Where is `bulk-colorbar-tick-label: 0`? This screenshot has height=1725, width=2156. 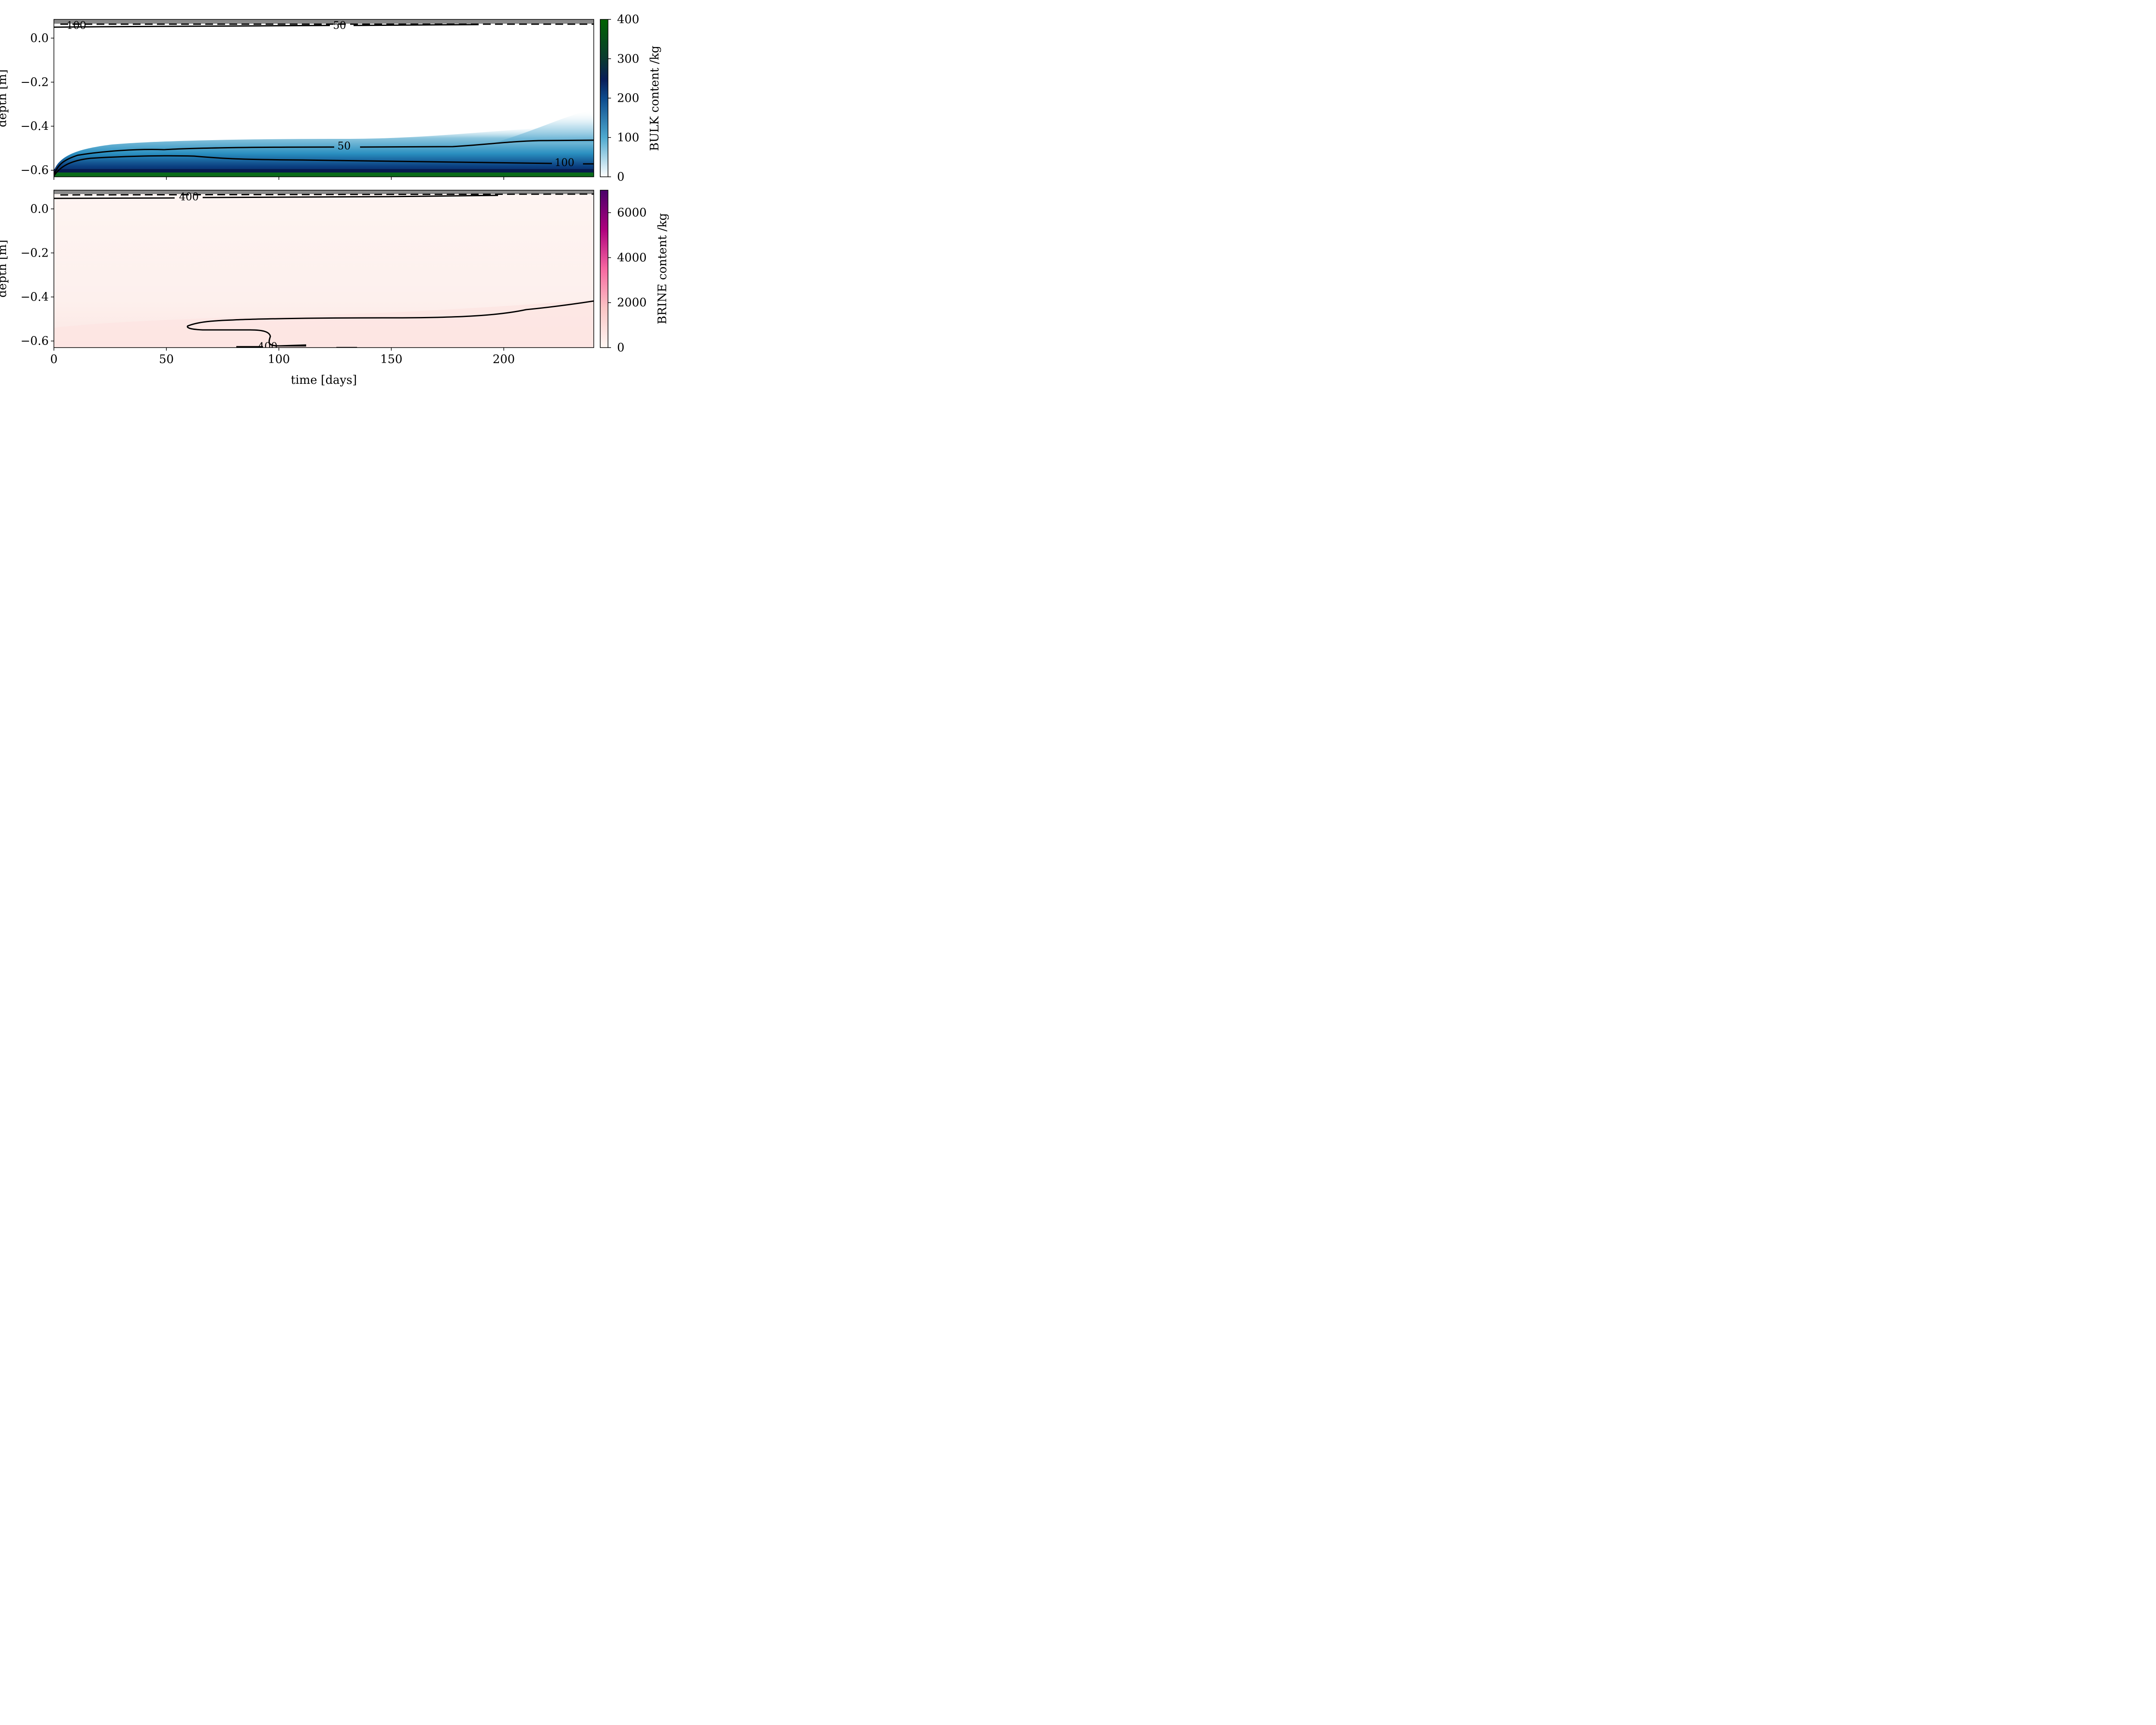 bulk-colorbar-tick-label: 0 is located at coordinates (620, 177).